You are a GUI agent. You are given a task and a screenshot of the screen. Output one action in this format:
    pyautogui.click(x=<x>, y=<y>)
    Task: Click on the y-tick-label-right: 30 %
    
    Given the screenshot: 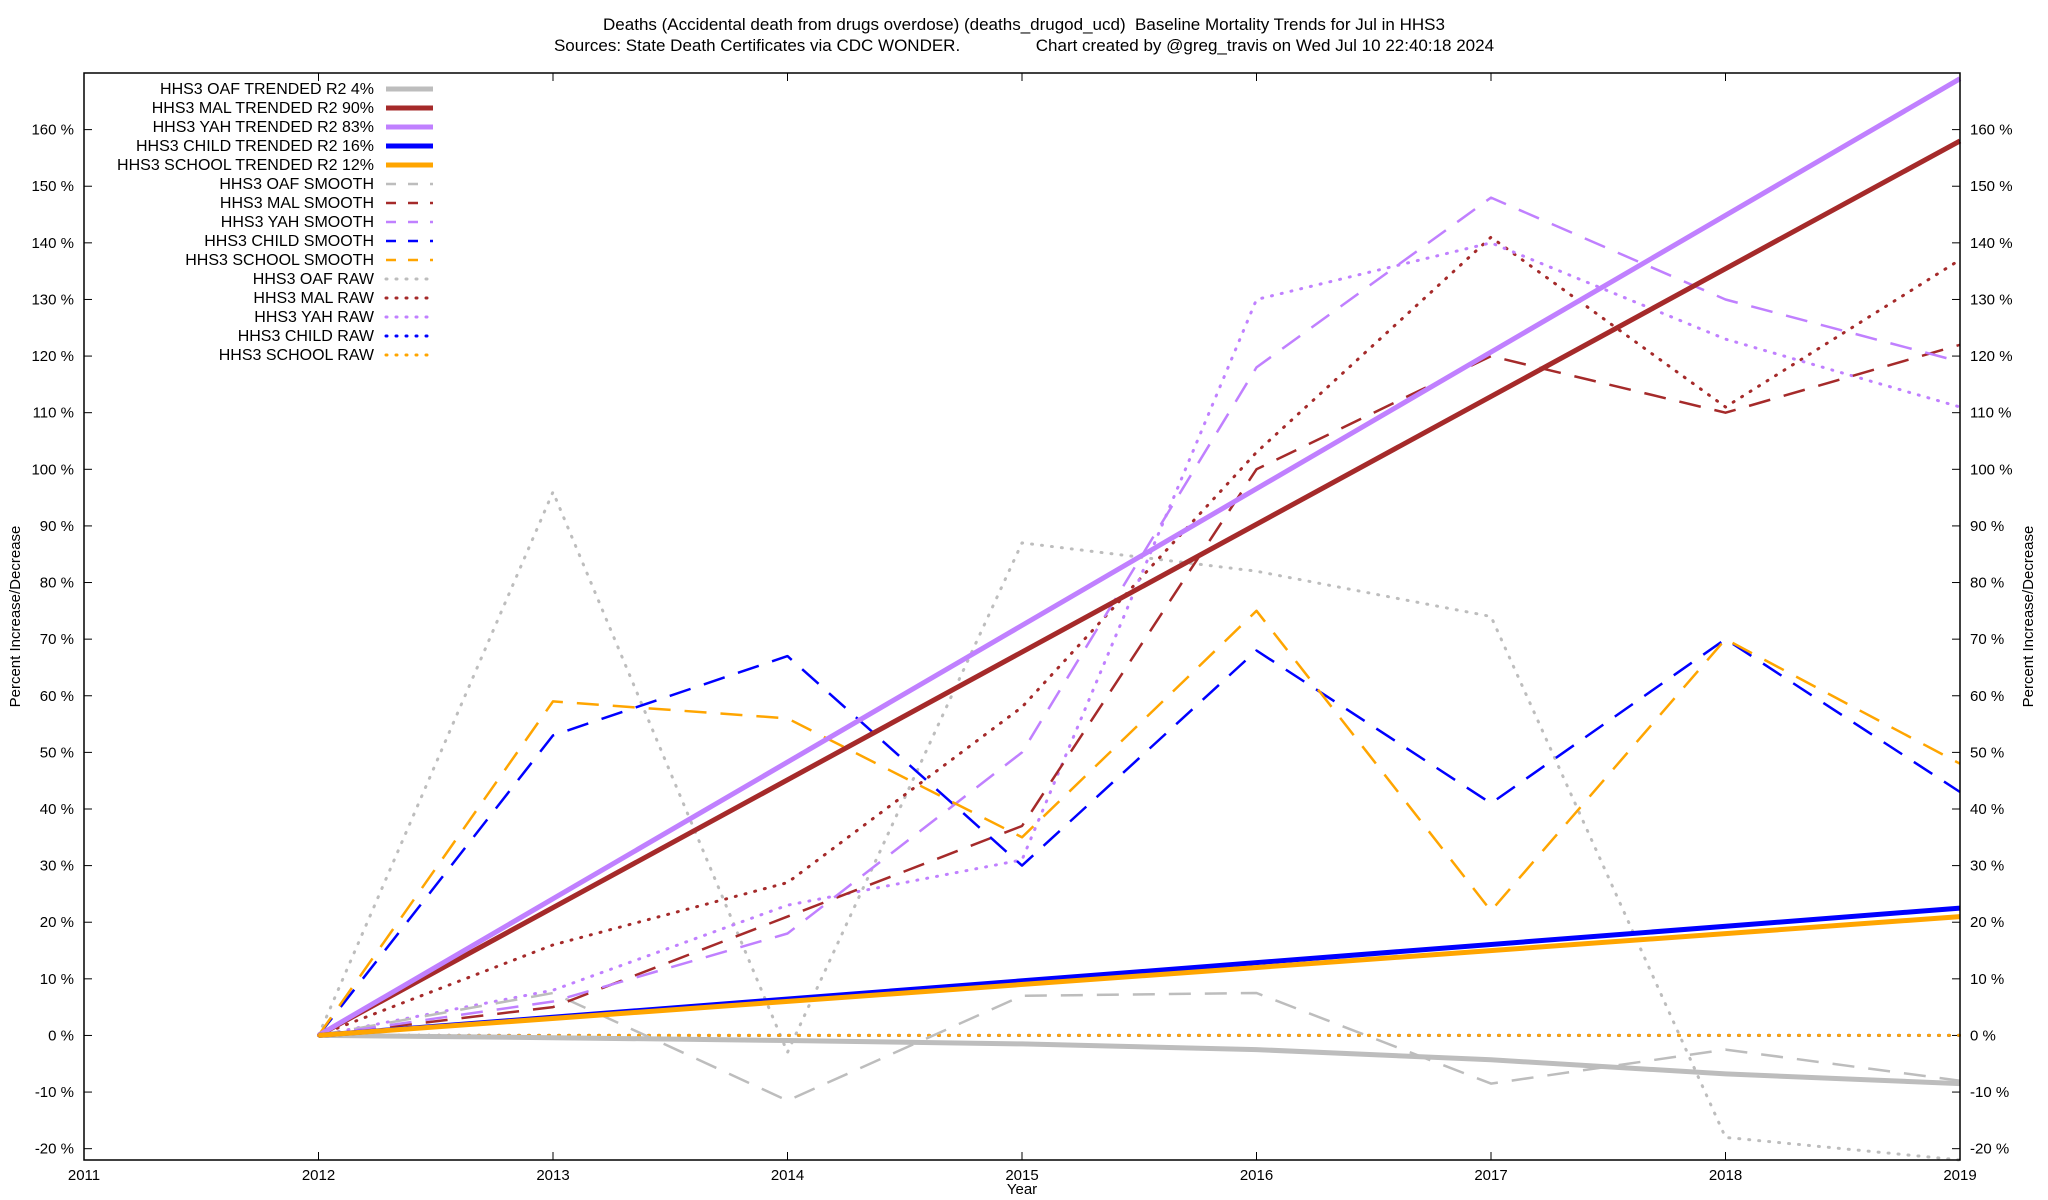 What is the action you would take?
    pyautogui.click(x=1987, y=866)
    